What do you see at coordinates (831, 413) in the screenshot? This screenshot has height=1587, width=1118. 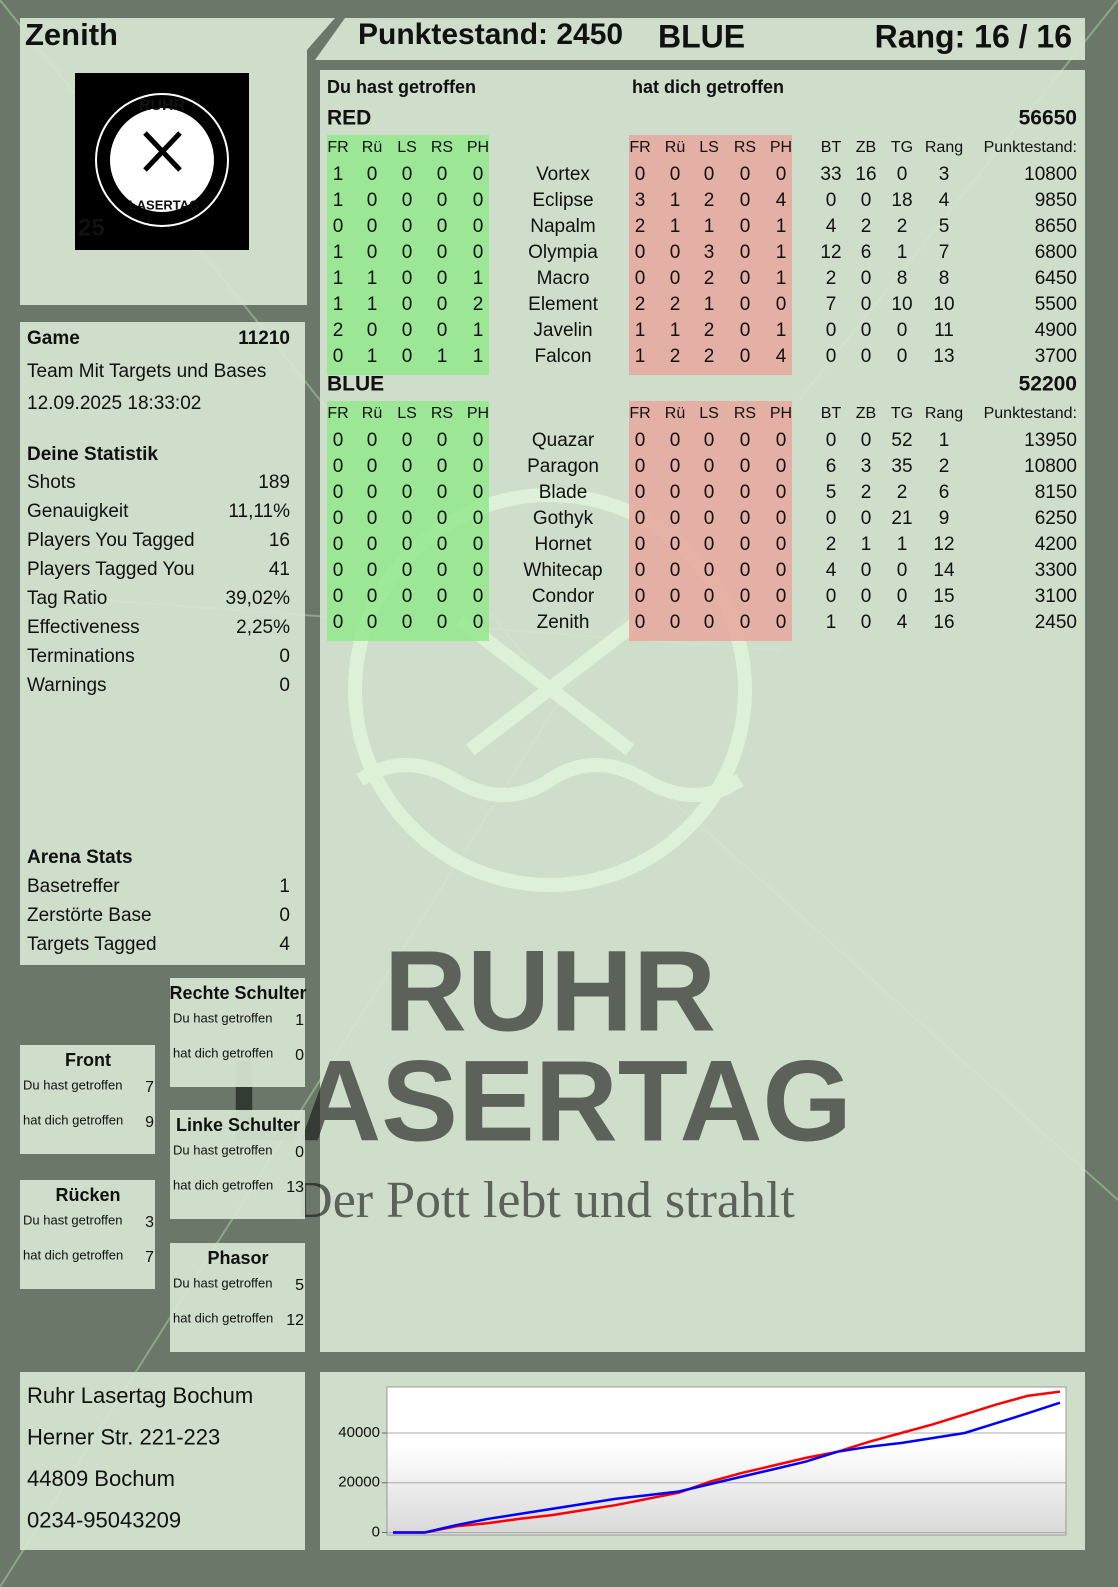 I see `stat-header: BT` at bounding box center [831, 413].